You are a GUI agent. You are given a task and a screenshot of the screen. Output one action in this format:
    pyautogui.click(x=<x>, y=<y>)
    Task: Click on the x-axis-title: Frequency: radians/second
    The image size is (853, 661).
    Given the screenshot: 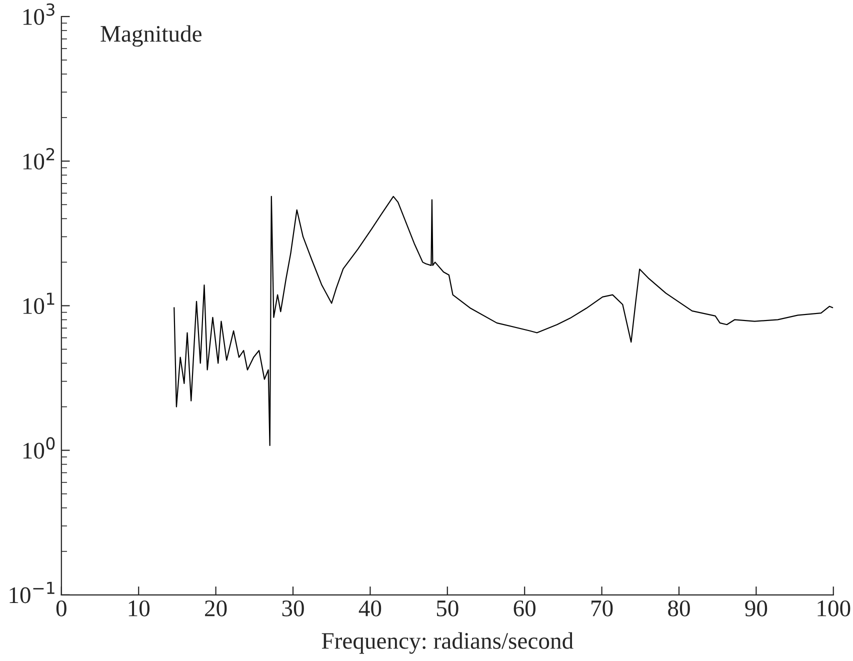 What is the action you would take?
    pyautogui.click(x=448, y=643)
    